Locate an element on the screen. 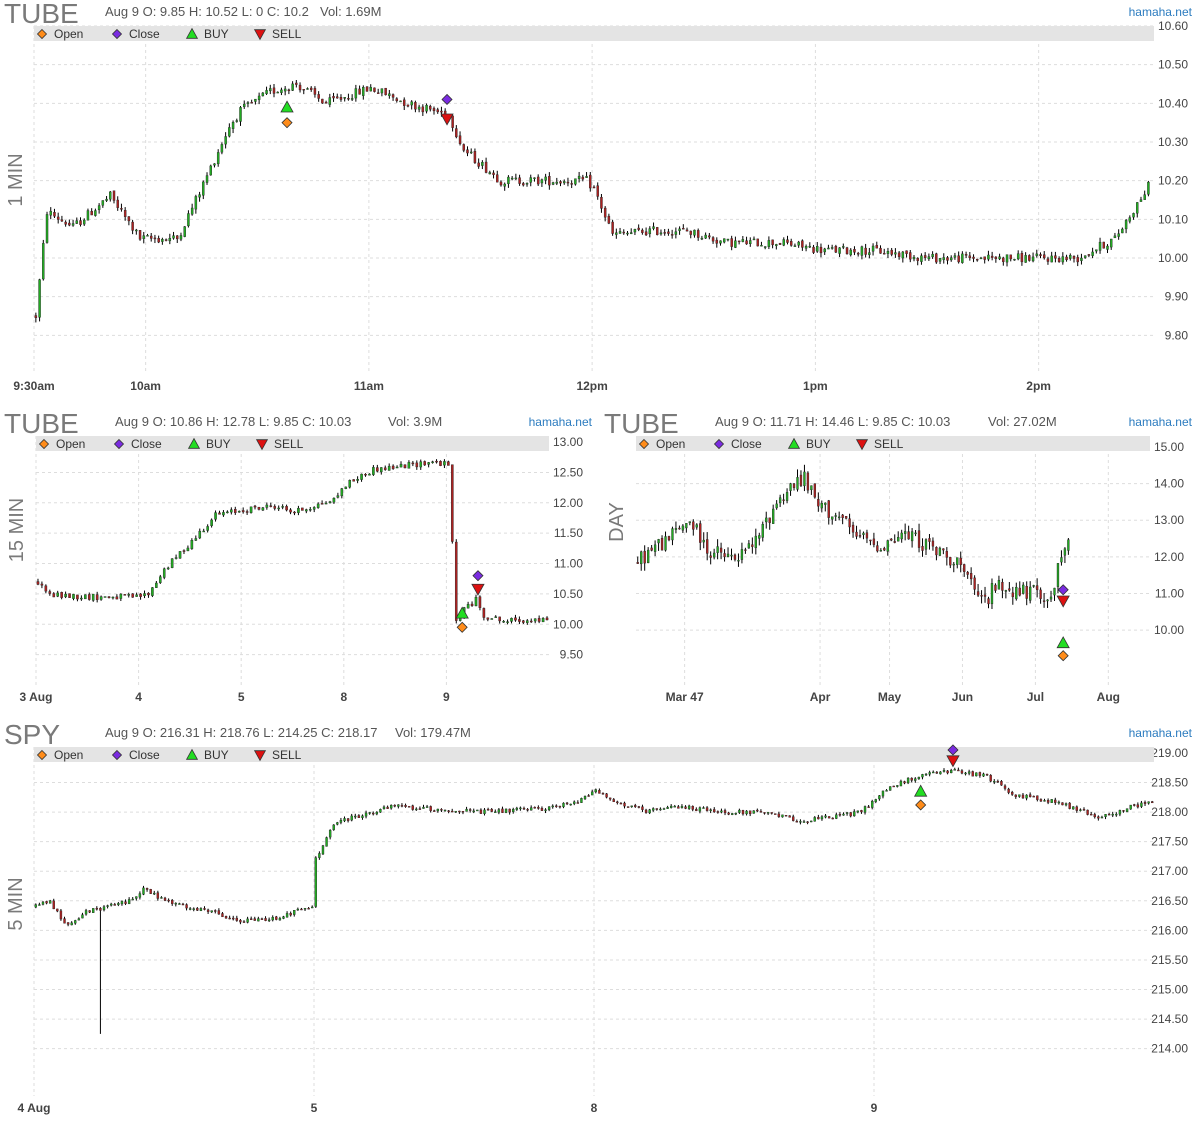 The width and height of the screenshot is (1200, 1133). y-tick-label: 14.00 is located at coordinates (1169, 484).